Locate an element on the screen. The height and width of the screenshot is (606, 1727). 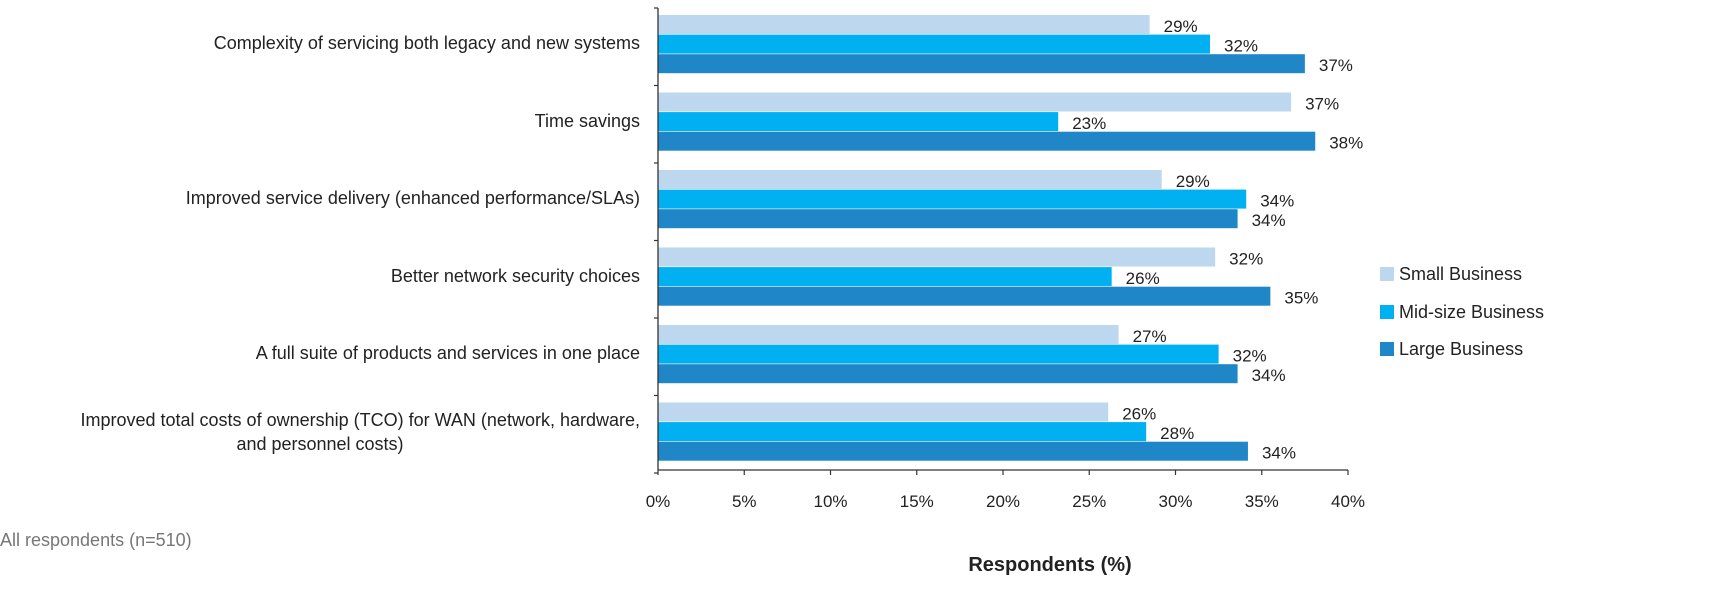
x-tick-label: 25% is located at coordinates (1089, 501).